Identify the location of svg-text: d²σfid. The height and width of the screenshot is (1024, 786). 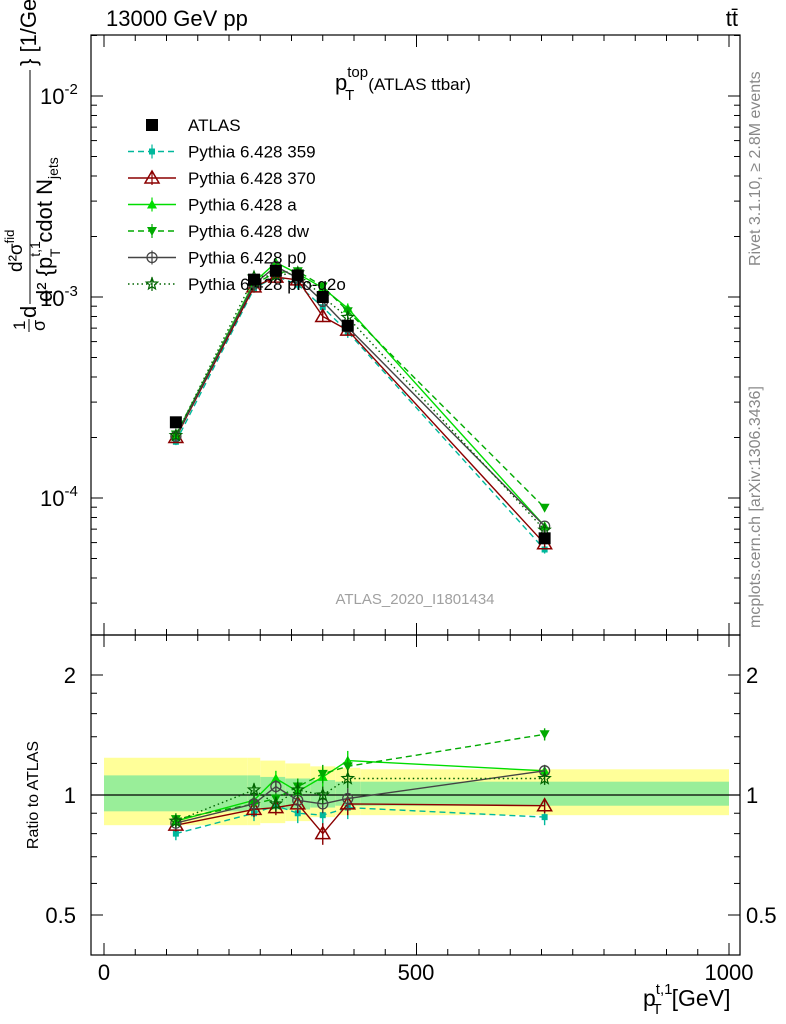
(14, 251).